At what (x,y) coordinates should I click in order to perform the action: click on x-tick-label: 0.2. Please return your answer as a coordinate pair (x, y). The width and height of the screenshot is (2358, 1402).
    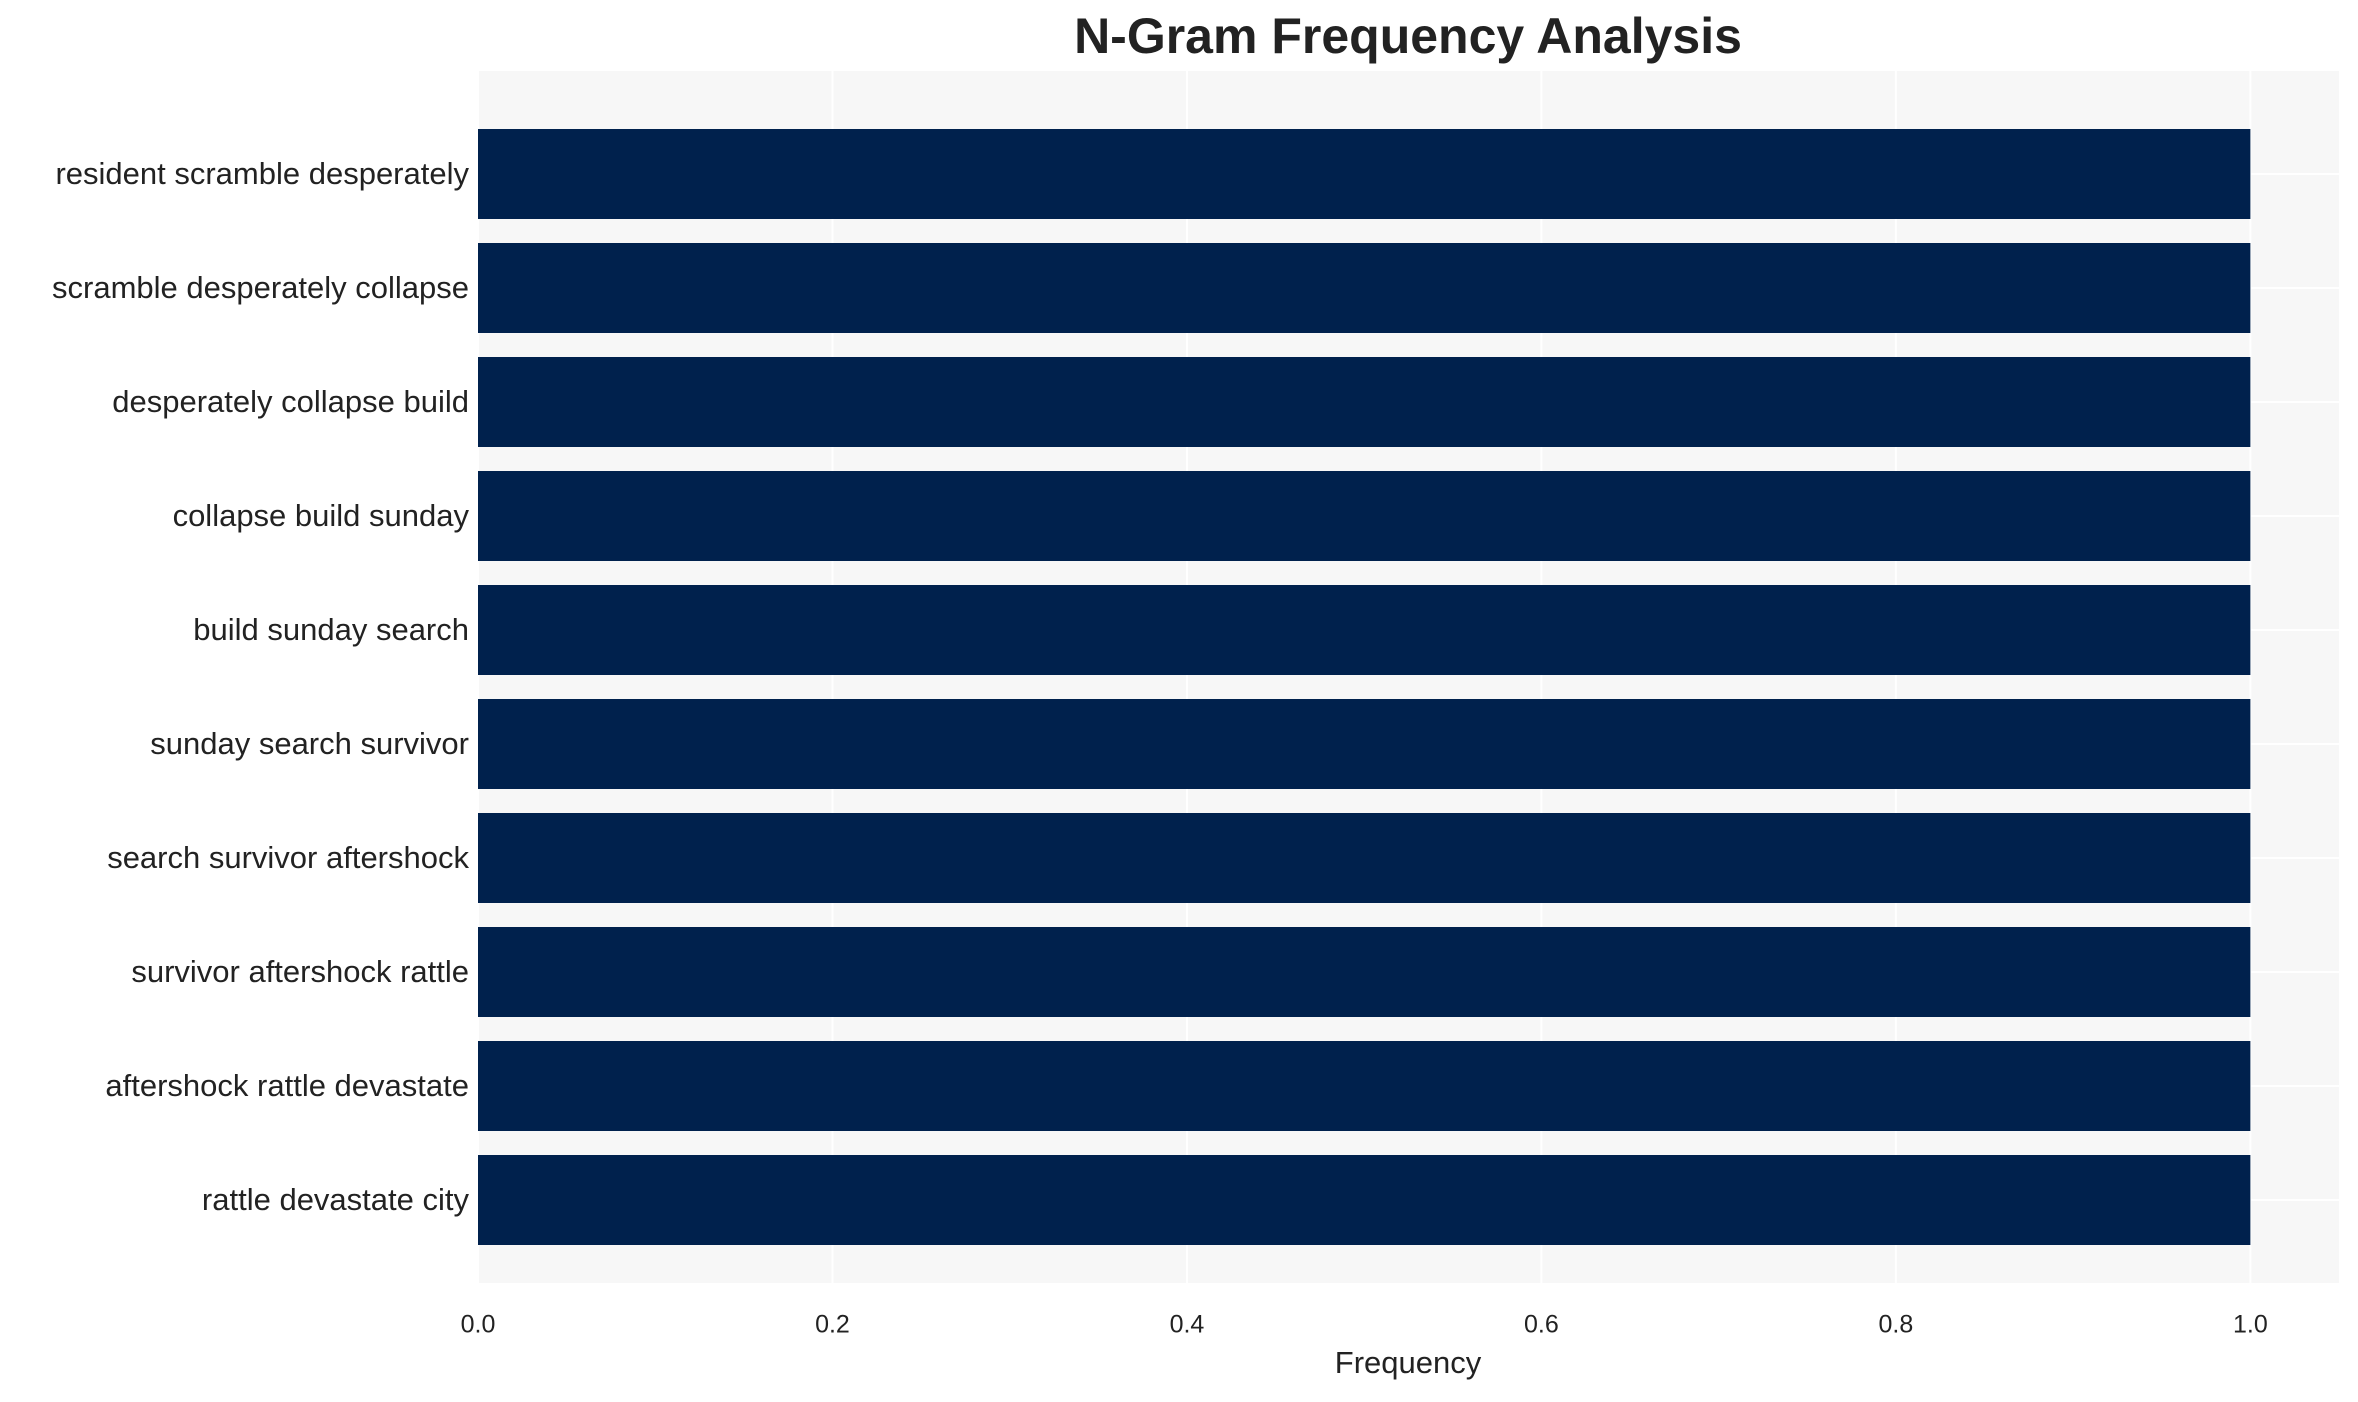
    Looking at the image, I should click on (832, 1325).